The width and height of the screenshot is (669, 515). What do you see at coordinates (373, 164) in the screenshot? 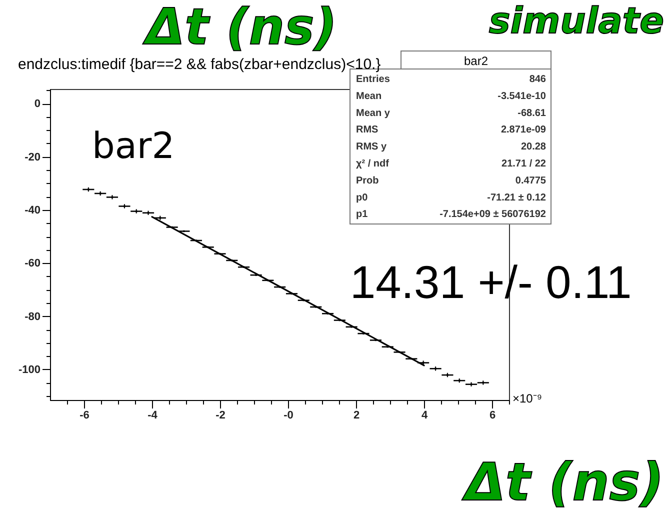
I see `annotation: χ² / ndf` at bounding box center [373, 164].